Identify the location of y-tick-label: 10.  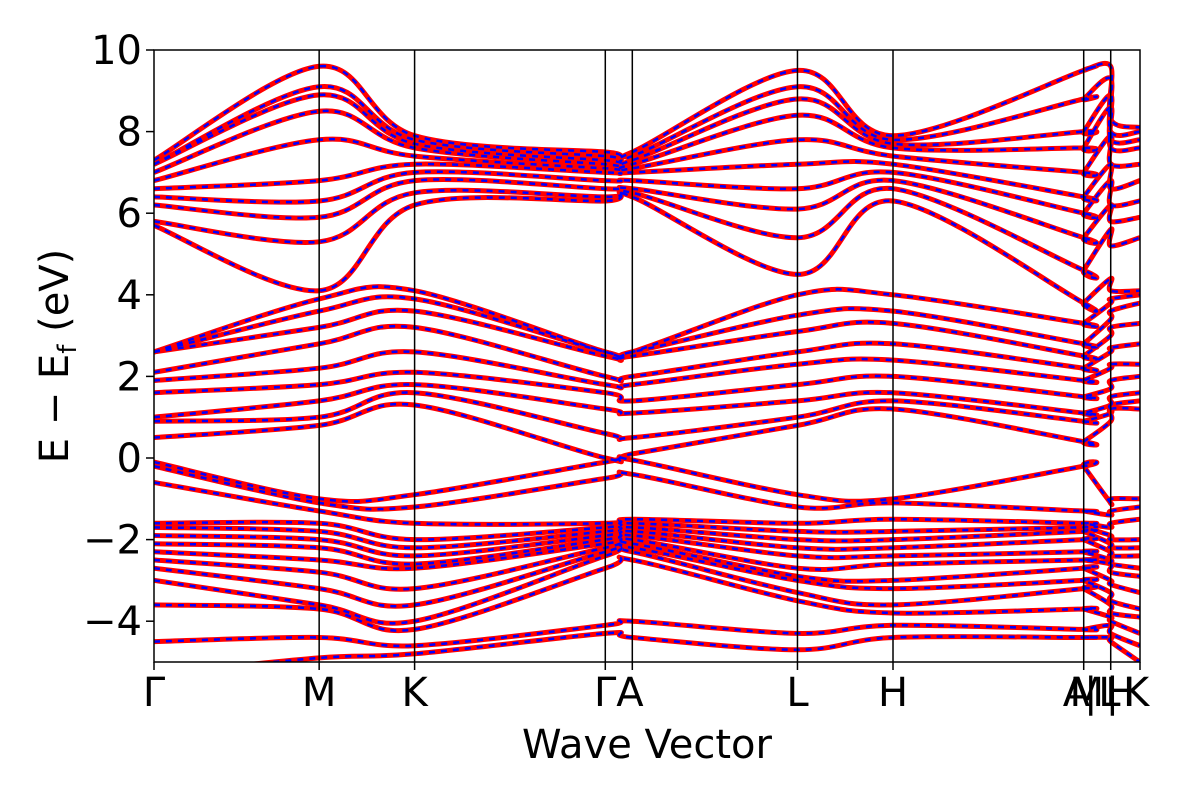
(116, 51).